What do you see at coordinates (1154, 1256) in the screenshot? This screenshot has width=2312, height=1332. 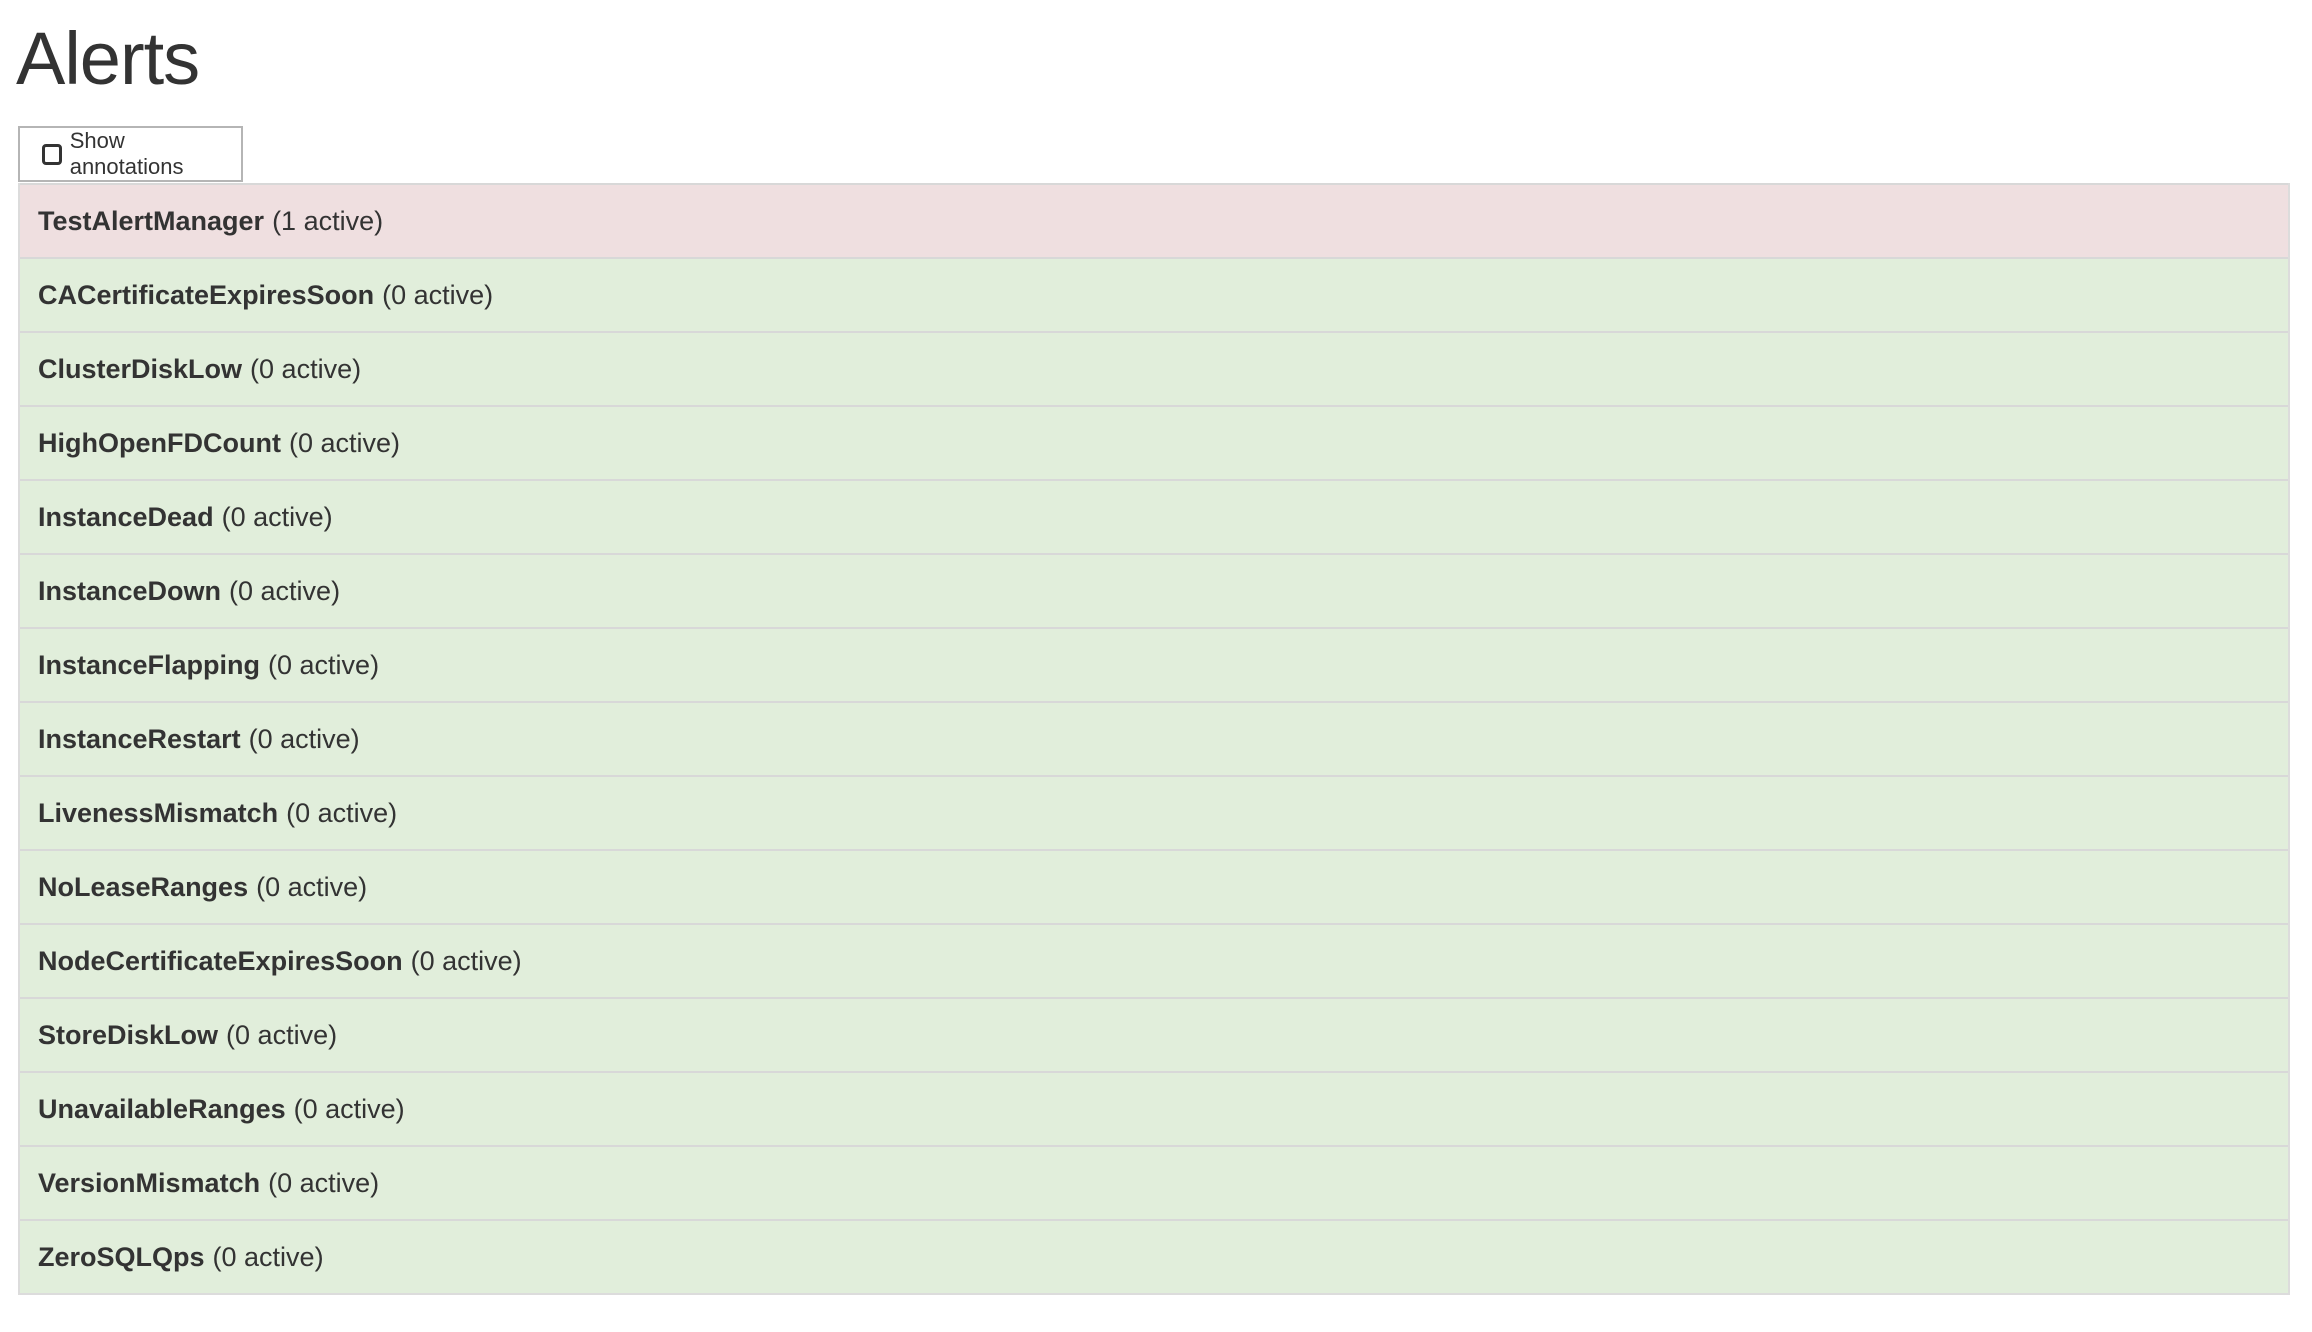 I see `alert-row: ZeroSQLQps (0 active)` at bounding box center [1154, 1256].